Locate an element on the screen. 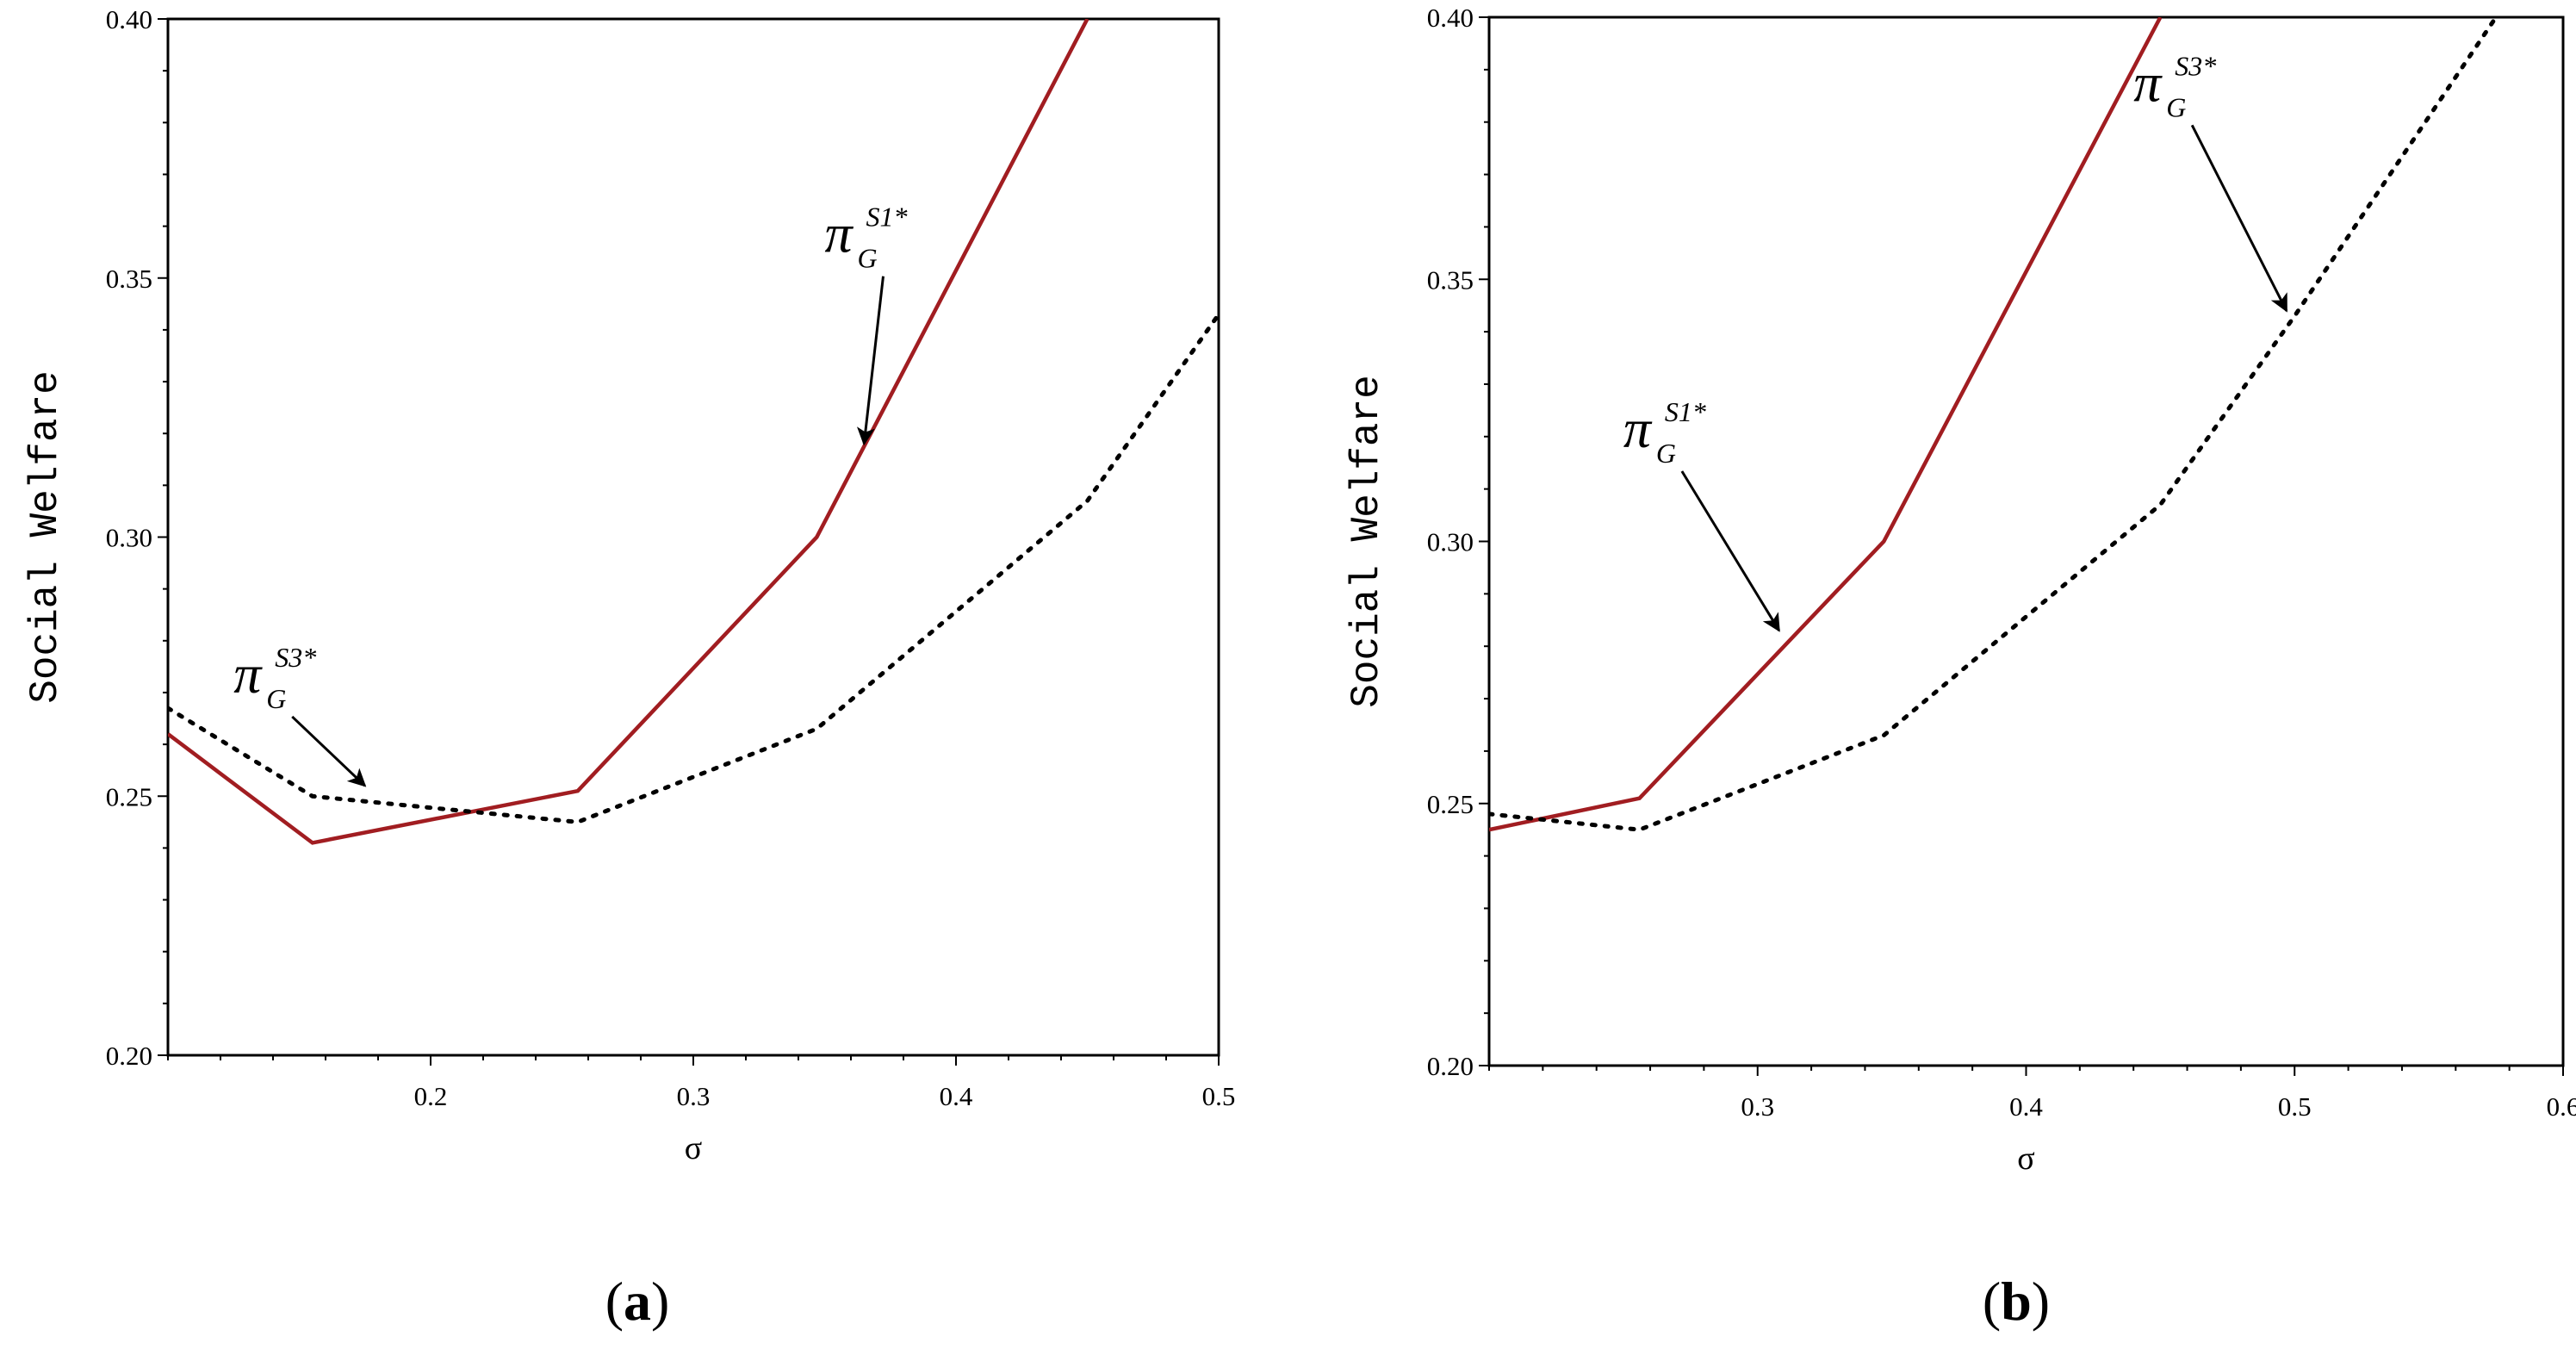 This screenshot has width=2576, height=1349. panel-caption: (b) is located at coordinates (2017, 1301).